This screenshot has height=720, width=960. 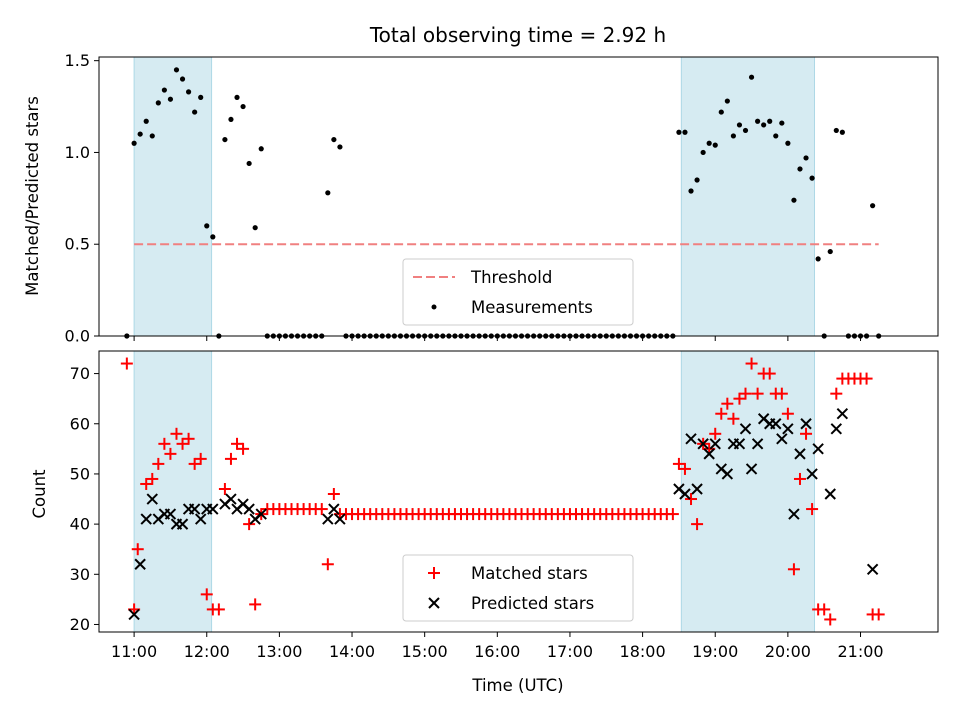 What do you see at coordinates (517, 35) in the screenshot?
I see `top-panel-title: Total observing time = 2.92 h` at bounding box center [517, 35].